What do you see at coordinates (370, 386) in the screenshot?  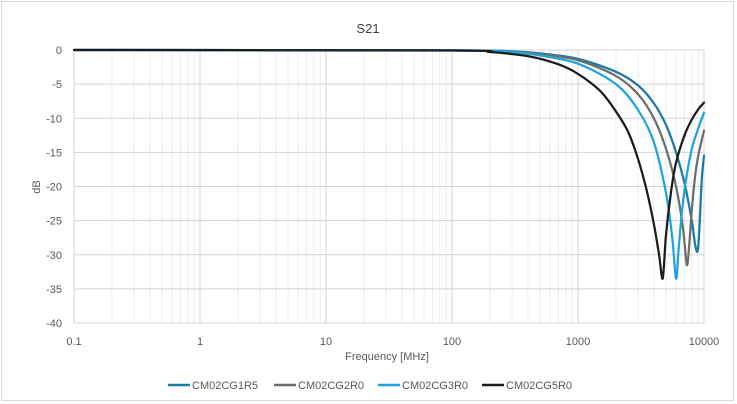 I see `legend: CM02CG1R5 CM02CG2R0 CM02CG3R0 CM02CG5R0` at bounding box center [370, 386].